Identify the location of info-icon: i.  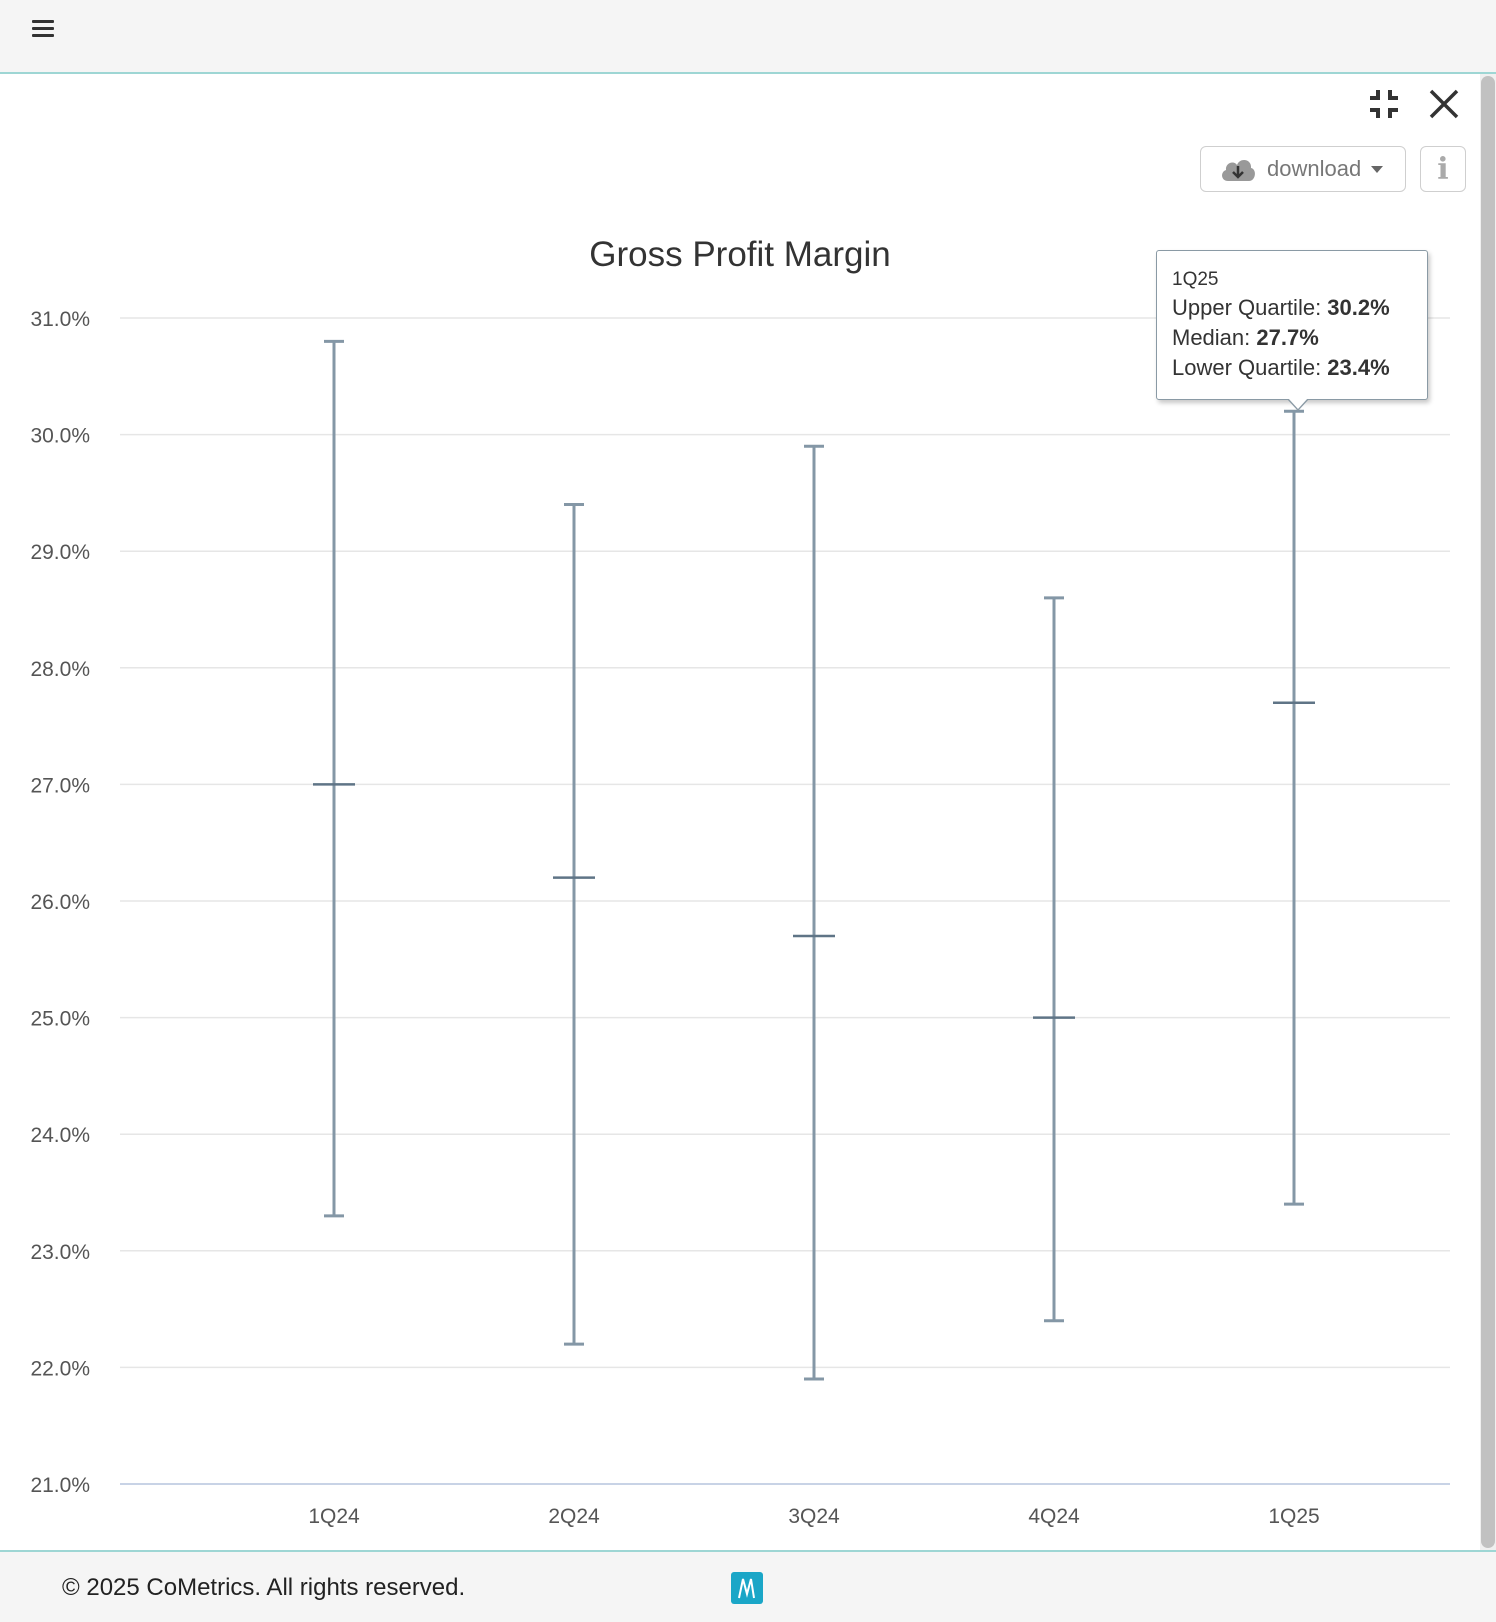
(1443, 169).